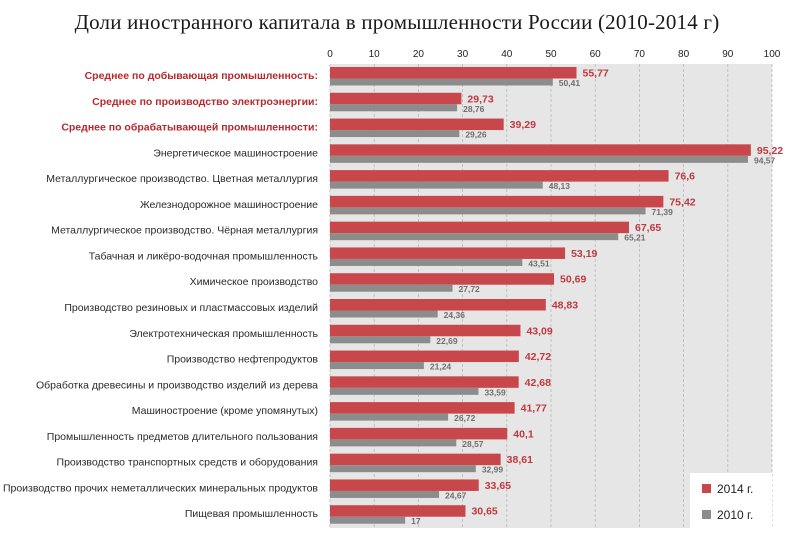  What do you see at coordinates (229, 205) in the screenshot?
I see `category-label: Железнодорожное машиностроение` at bounding box center [229, 205].